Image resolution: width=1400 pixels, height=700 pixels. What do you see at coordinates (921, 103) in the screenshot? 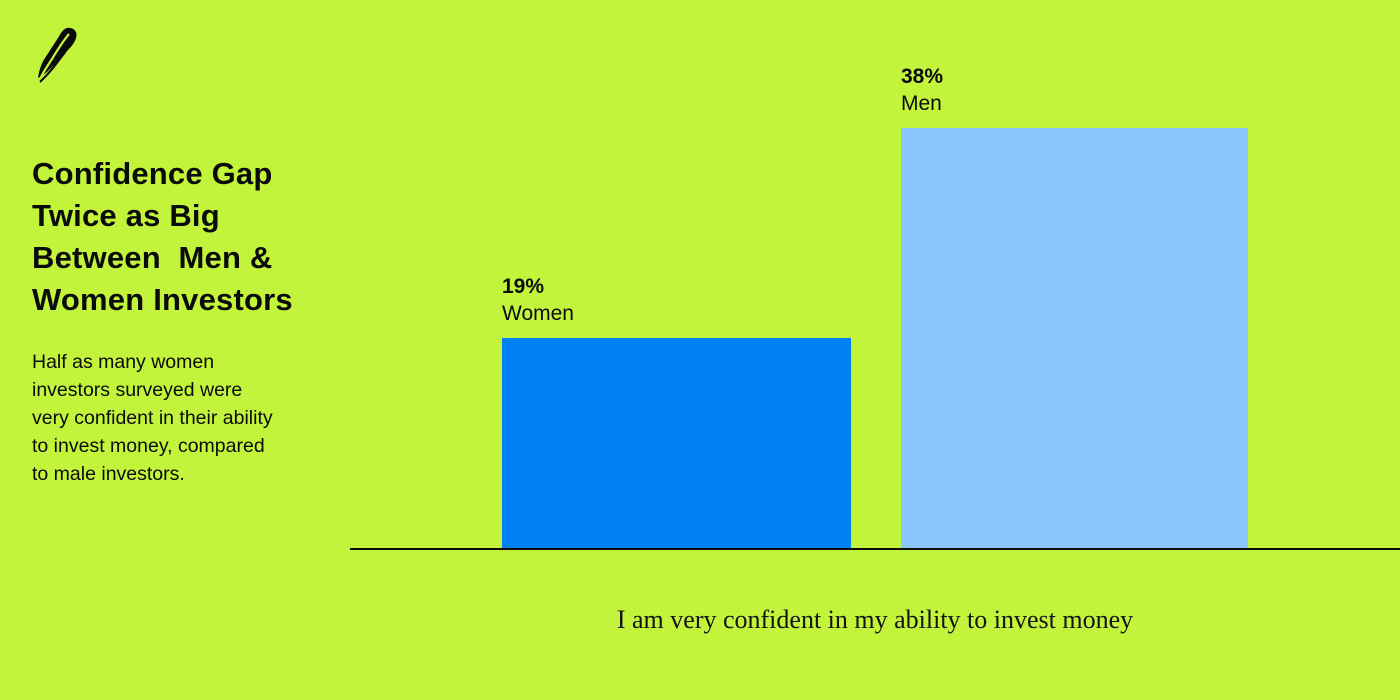
I see `bar-category-men: Men` at bounding box center [921, 103].